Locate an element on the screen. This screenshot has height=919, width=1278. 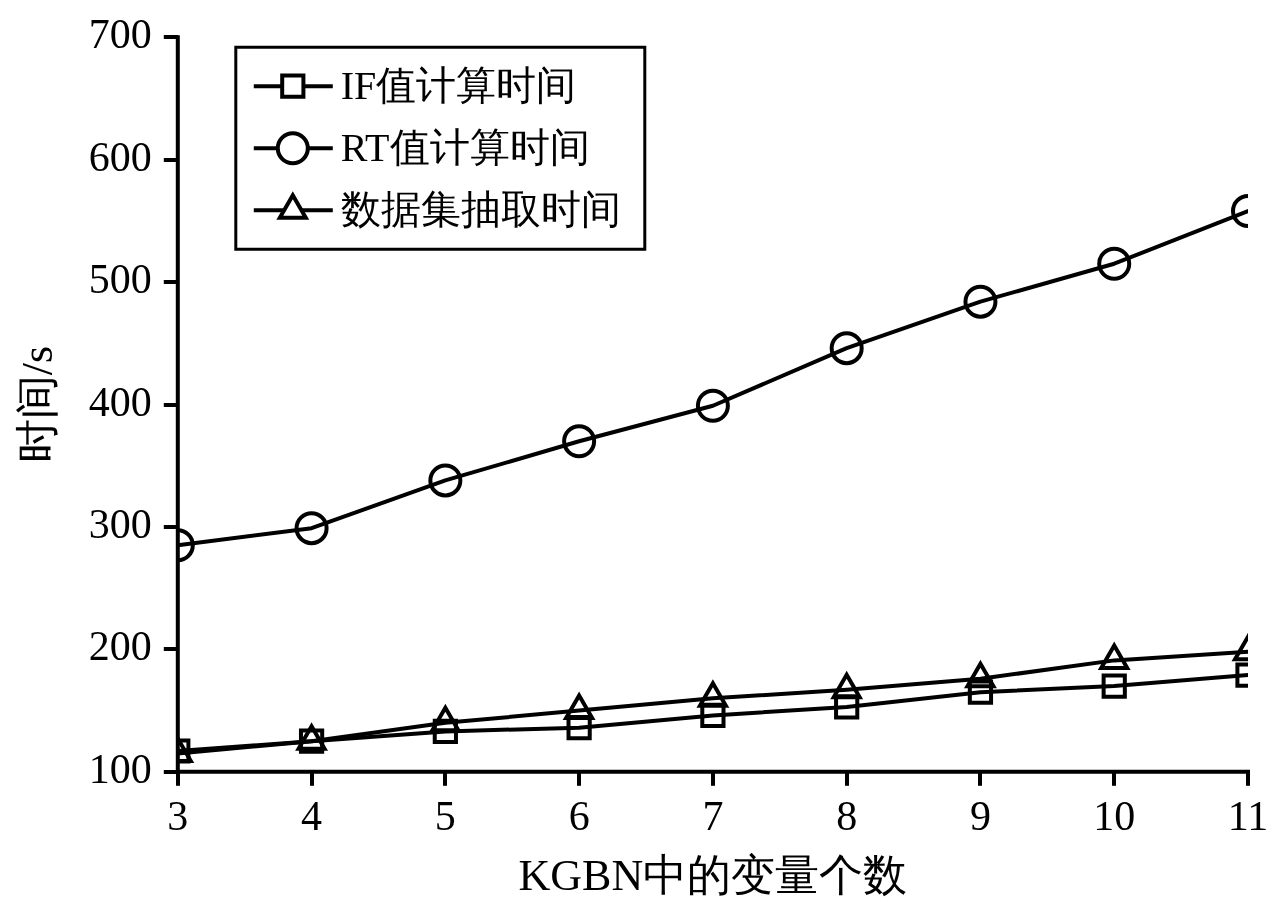
legend-label: RT值计算时间 is located at coordinates (465, 147).